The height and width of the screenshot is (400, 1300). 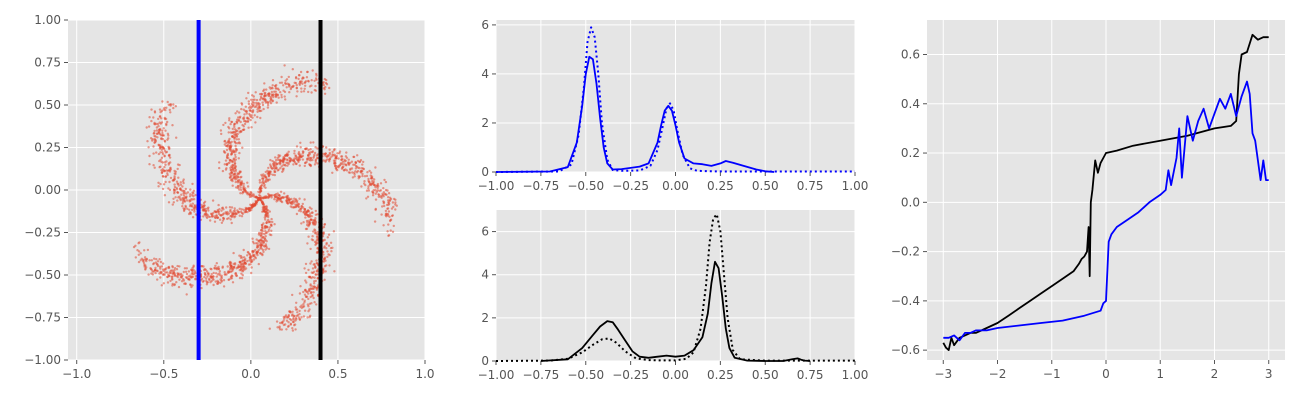 I want to click on panel2-ytick-label: 2, so click(x=485, y=123).